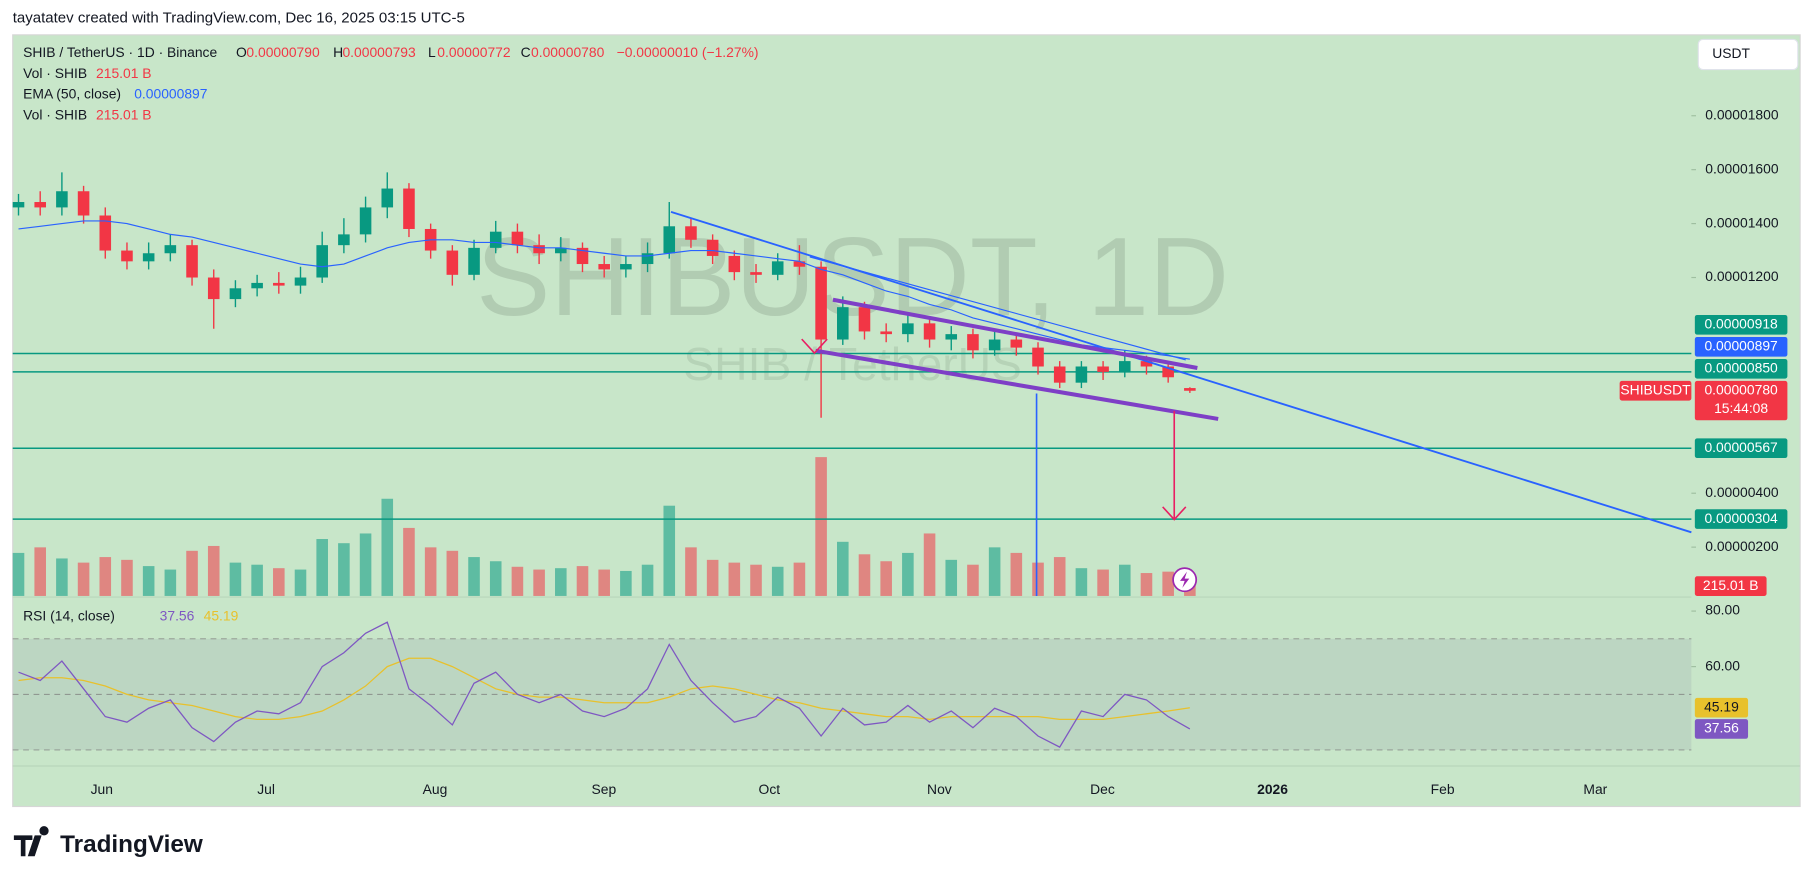  Describe the element at coordinates (688, 52) in the screenshot. I see `legend-change: −0.00000010 (−1.27%)` at that location.